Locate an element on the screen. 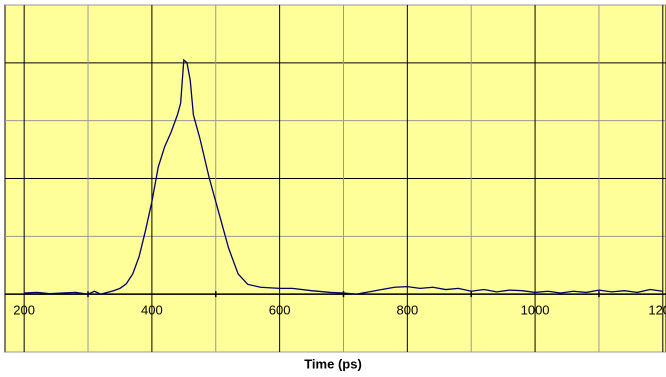 The height and width of the screenshot is (377, 666). x-tick-label: 1000 is located at coordinates (535, 310).